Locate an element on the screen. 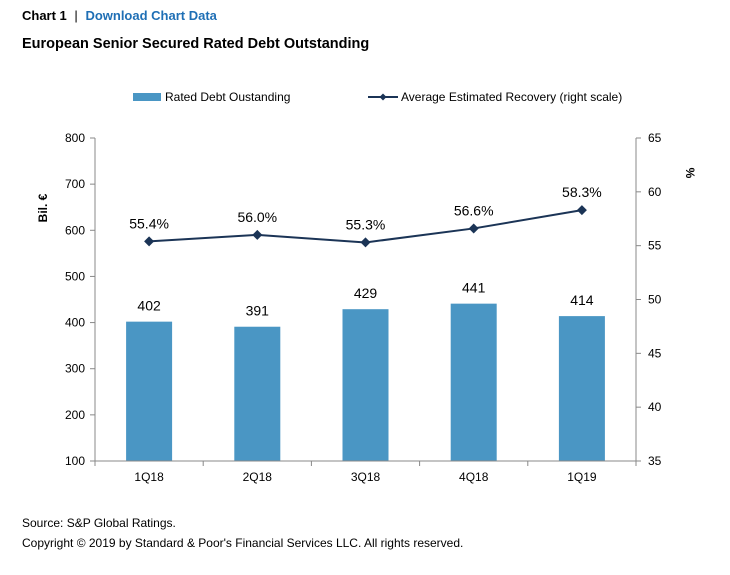  recovery-value-label: 56.0% is located at coordinates (257, 217).